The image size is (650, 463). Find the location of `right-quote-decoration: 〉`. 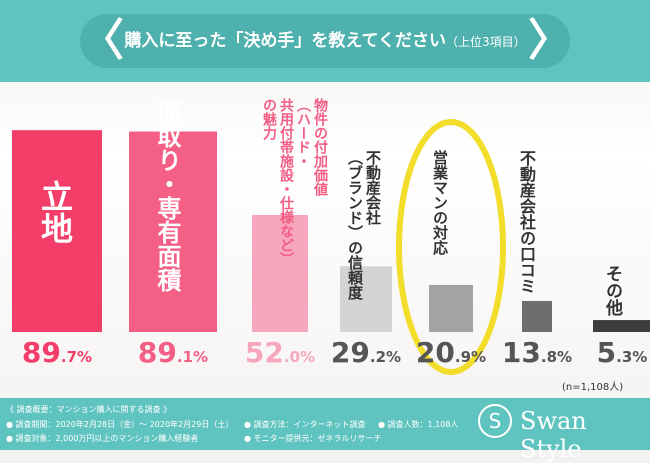

right-quote-decoration: 〉 is located at coordinates (550, 40).